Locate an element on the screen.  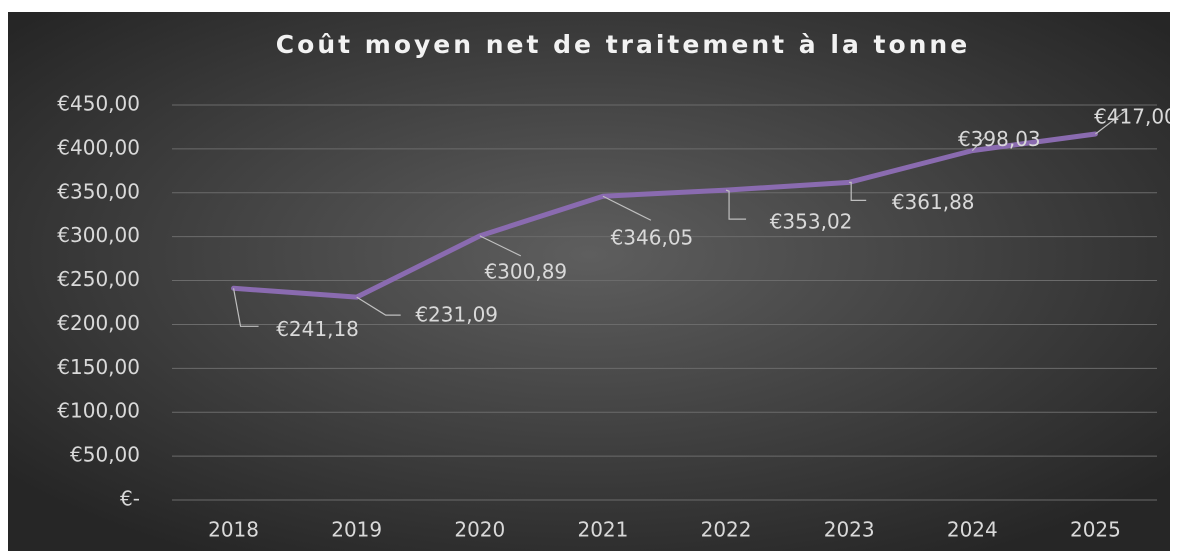
x-tick-label: 2025 is located at coordinates (1095, 530).